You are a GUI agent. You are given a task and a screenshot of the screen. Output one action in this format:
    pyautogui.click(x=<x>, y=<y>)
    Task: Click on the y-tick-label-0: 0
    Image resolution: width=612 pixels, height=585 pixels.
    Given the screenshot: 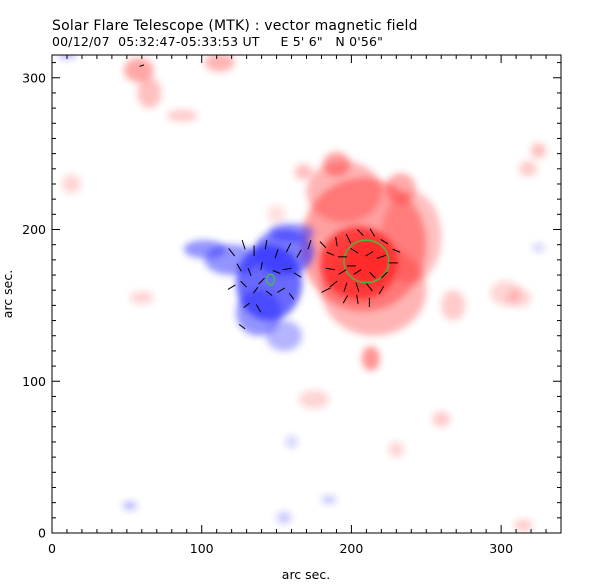 What is the action you would take?
    pyautogui.click(x=42, y=533)
    